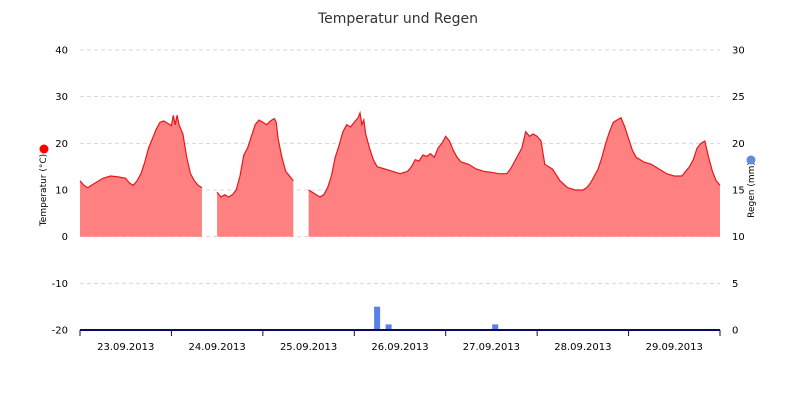  What do you see at coordinates (125, 347) in the screenshot?
I see `x-tick-label: 23.09.2013` at bounding box center [125, 347].